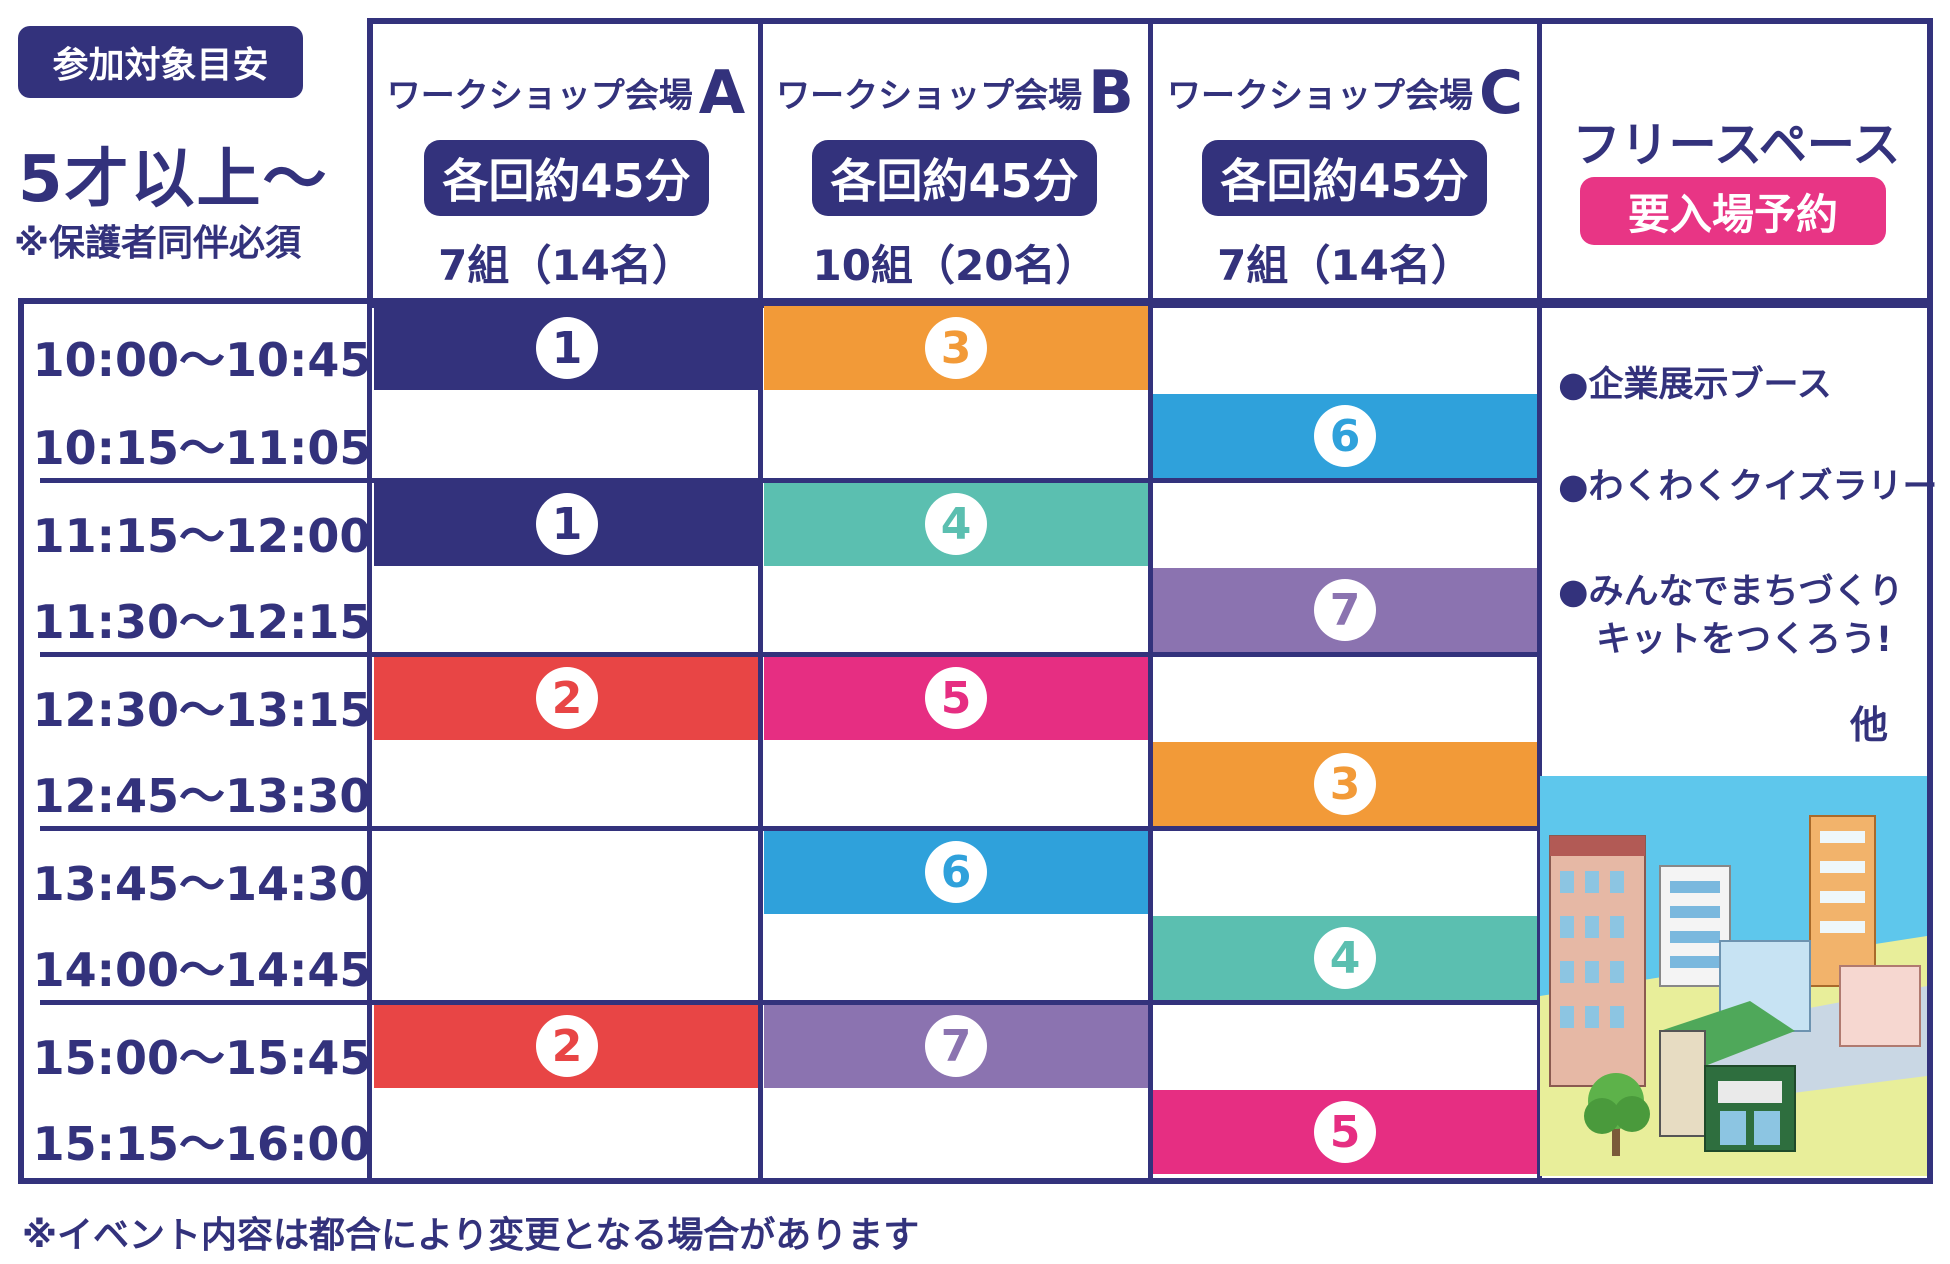 This screenshot has width=1950, height=1264. I want to click on session-cell-c-2: 6, so click(1345, 436).